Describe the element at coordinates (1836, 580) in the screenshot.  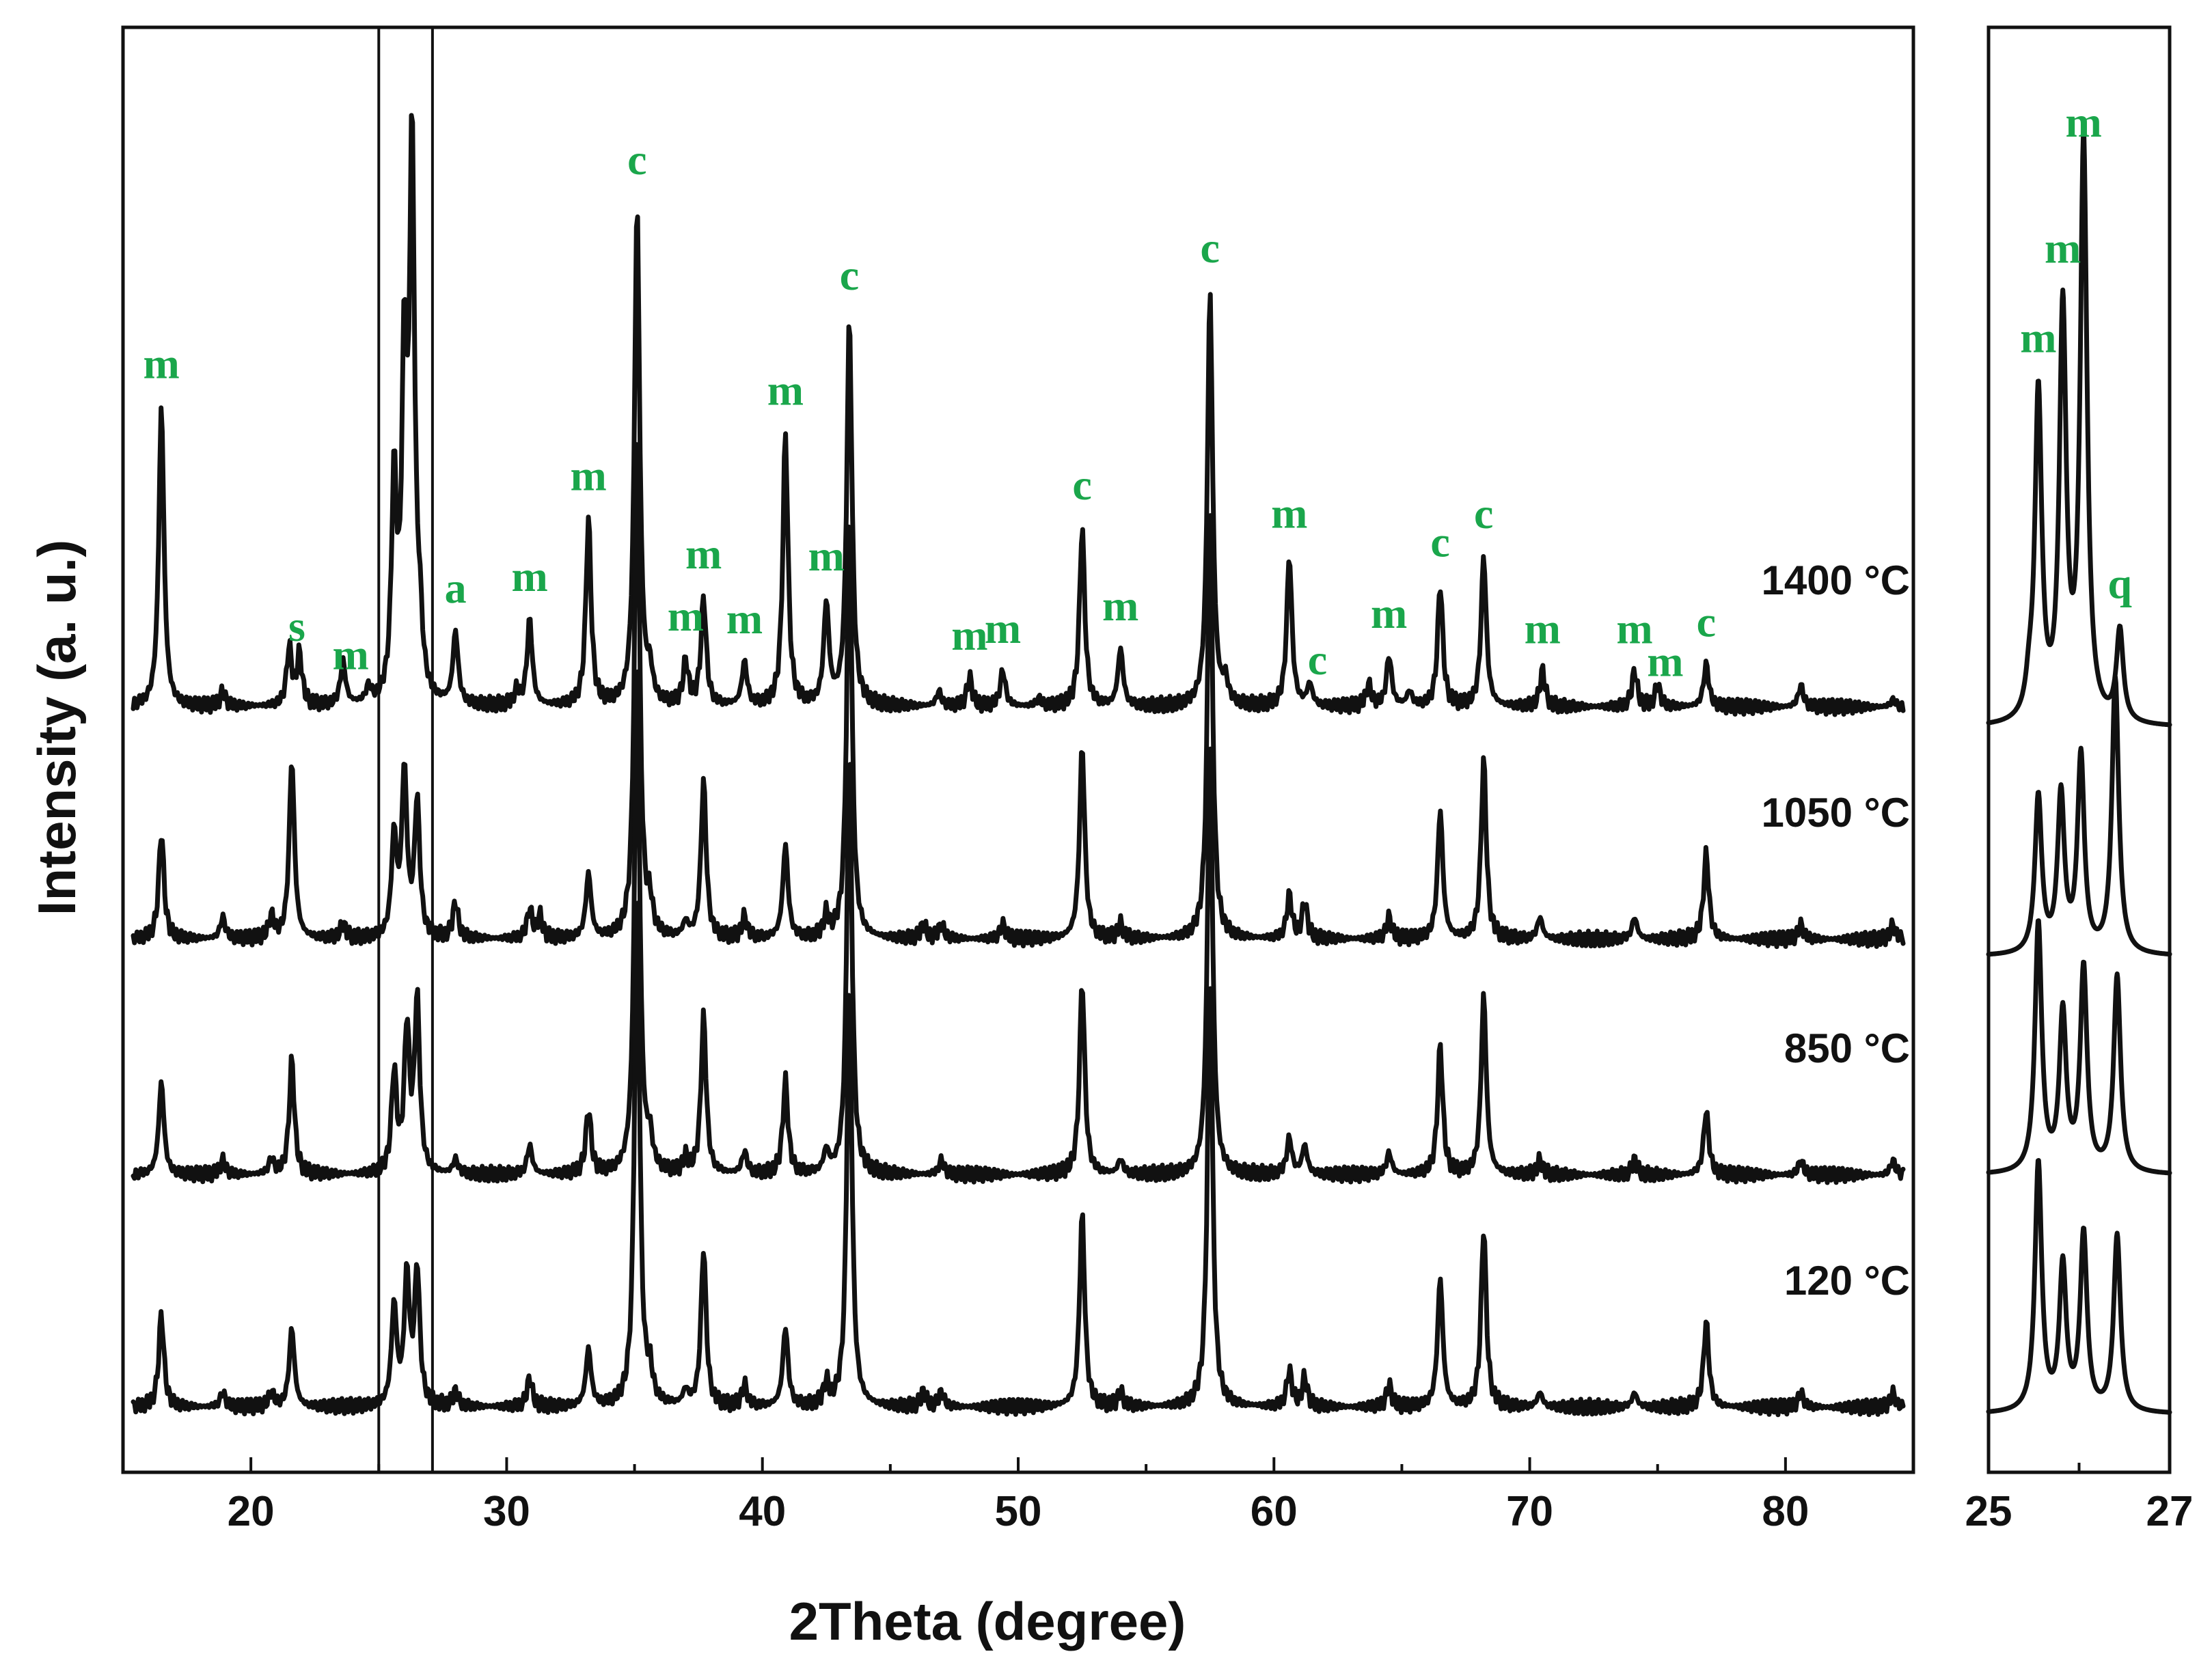
I see `series-label: 1400 °C` at that location.